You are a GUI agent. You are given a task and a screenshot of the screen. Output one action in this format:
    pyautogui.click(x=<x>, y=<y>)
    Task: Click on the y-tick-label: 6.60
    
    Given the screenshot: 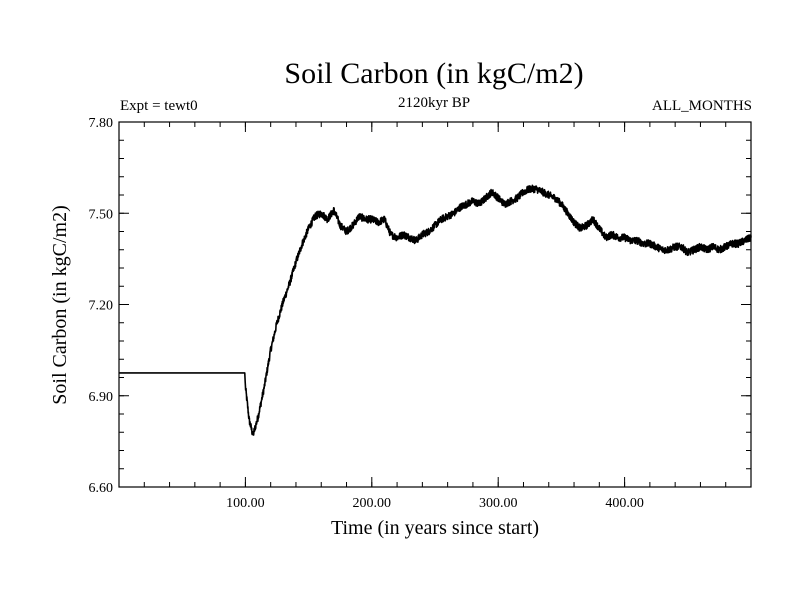 What is the action you would take?
    pyautogui.click(x=101, y=488)
    